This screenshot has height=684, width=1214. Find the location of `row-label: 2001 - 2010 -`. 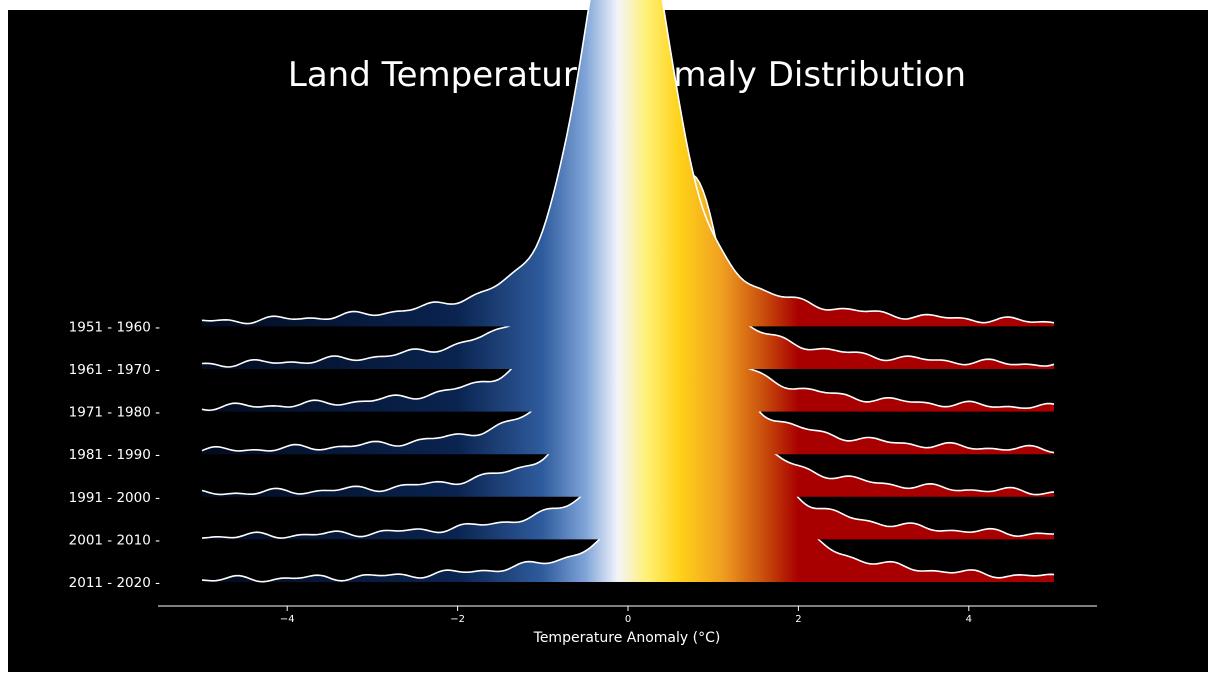

row-label: 2001 - 2010 - is located at coordinates (114, 540).